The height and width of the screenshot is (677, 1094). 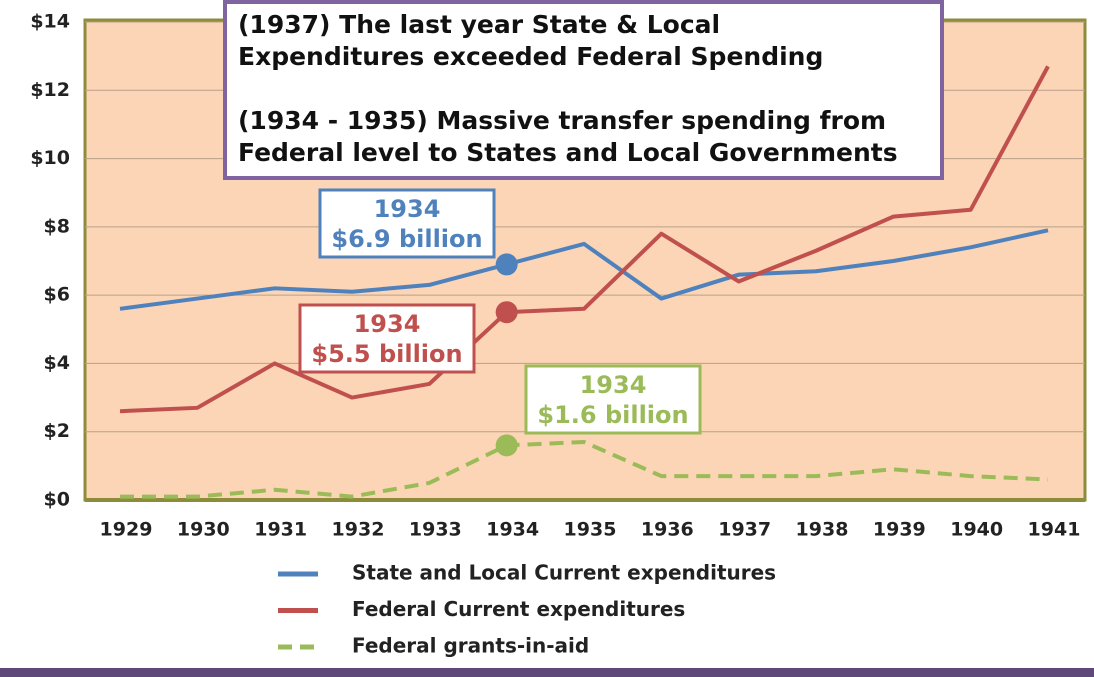 What do you see at coordinates (50, 90) in the screenshot?
I see `y-tick-label: $12` at bounding box center [50, 90].